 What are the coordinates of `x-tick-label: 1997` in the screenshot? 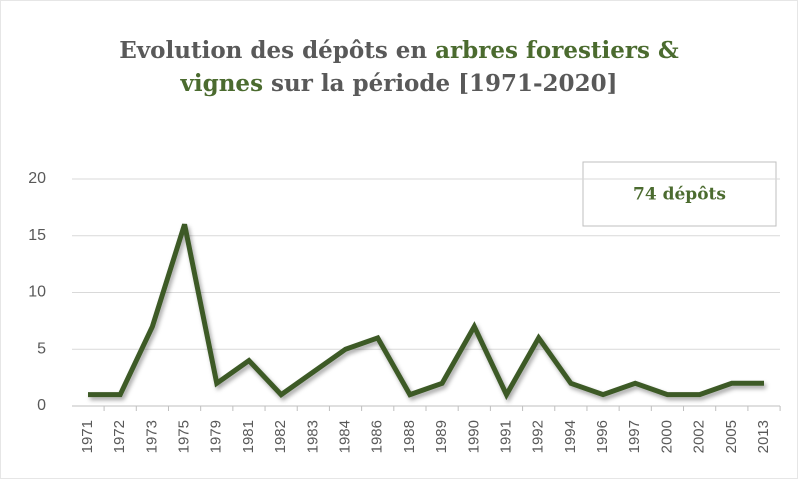 It's located at (634, 436).